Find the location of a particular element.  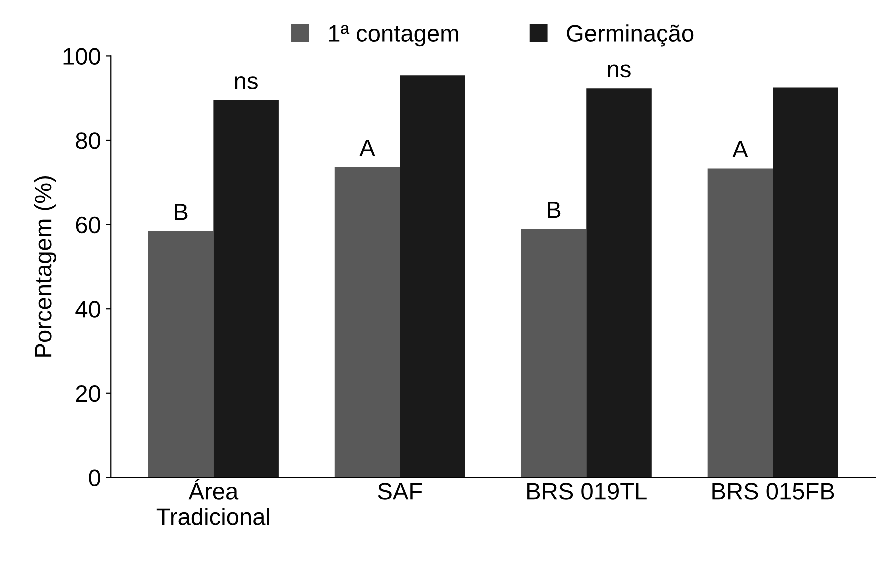

x-tick-label: SAF is located at coordinates (400, 491).